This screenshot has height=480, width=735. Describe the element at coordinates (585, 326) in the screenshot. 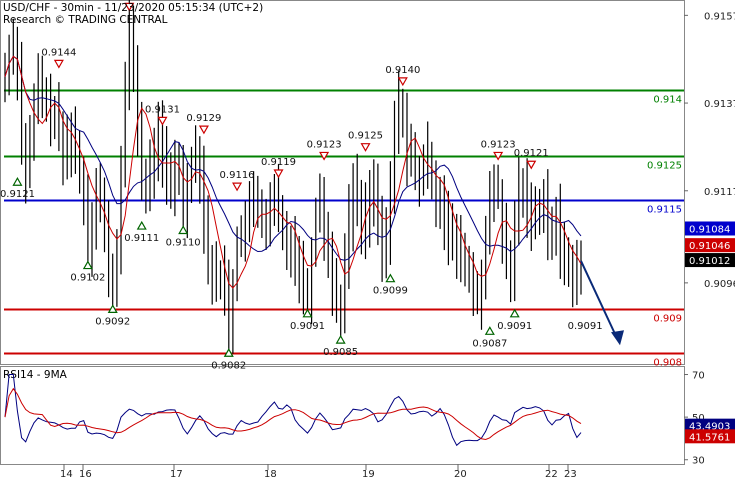

I see `price-label: 0.9091` at that location.